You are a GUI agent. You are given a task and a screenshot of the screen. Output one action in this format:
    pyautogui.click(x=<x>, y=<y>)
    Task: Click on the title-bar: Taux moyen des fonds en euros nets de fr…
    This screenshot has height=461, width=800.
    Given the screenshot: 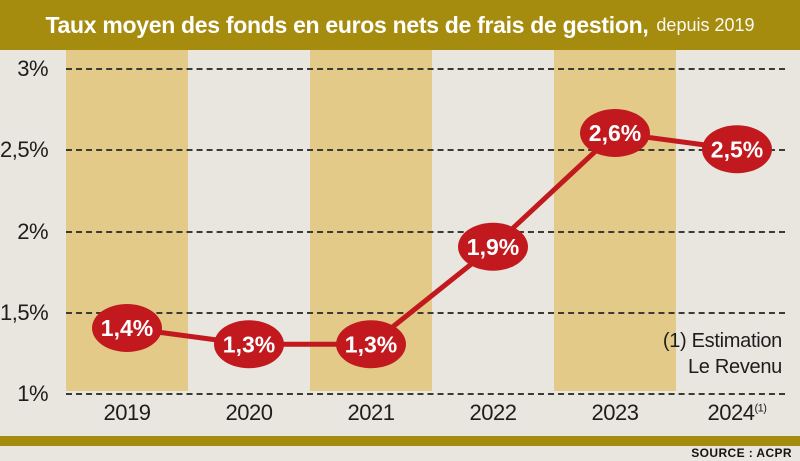 What is the action you would take?
    pyautogui.click(x=400, y=25)
    